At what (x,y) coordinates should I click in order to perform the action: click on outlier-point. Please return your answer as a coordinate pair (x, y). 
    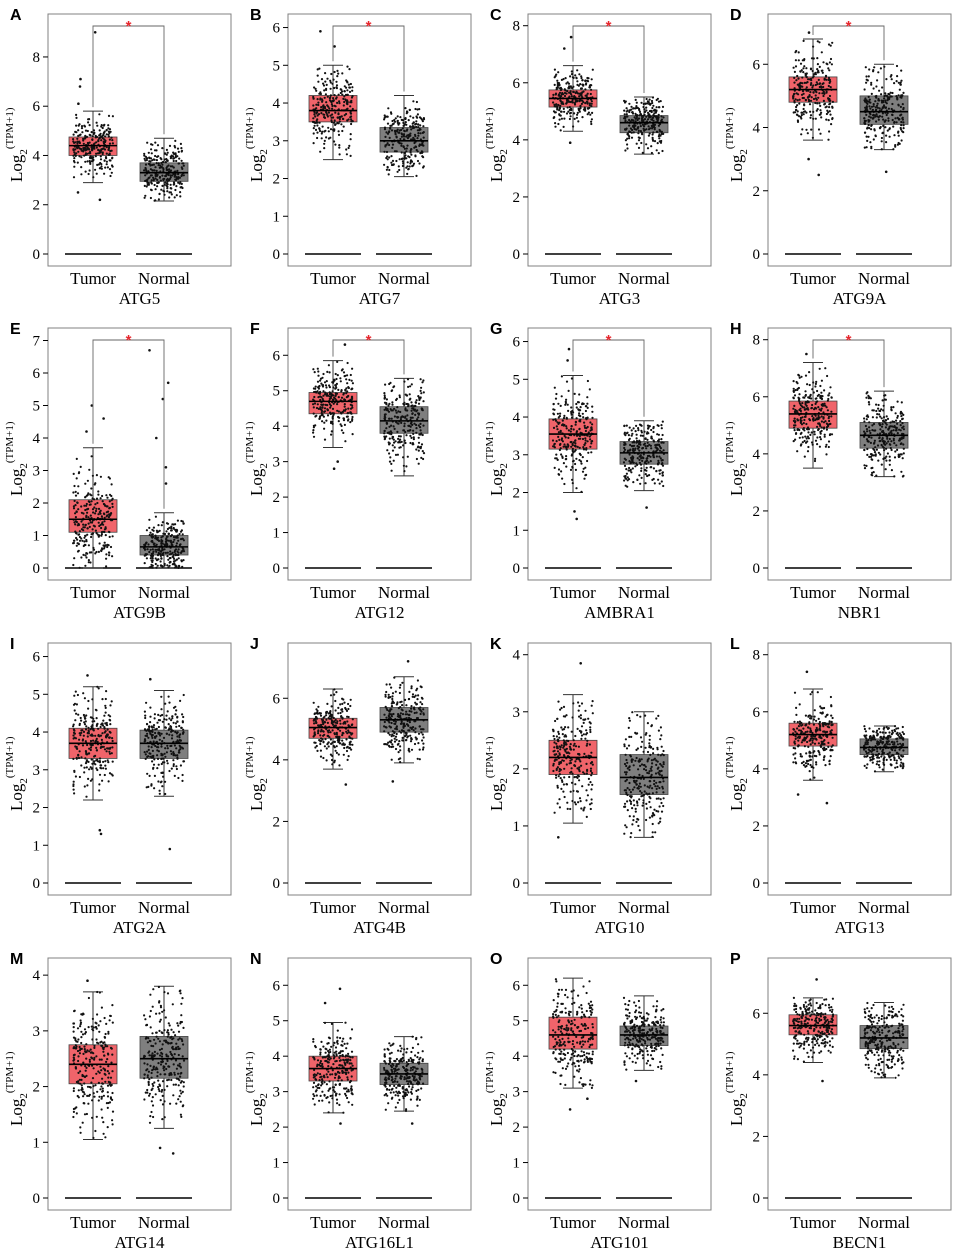
    Looking at the image, I should click on (101, 834).